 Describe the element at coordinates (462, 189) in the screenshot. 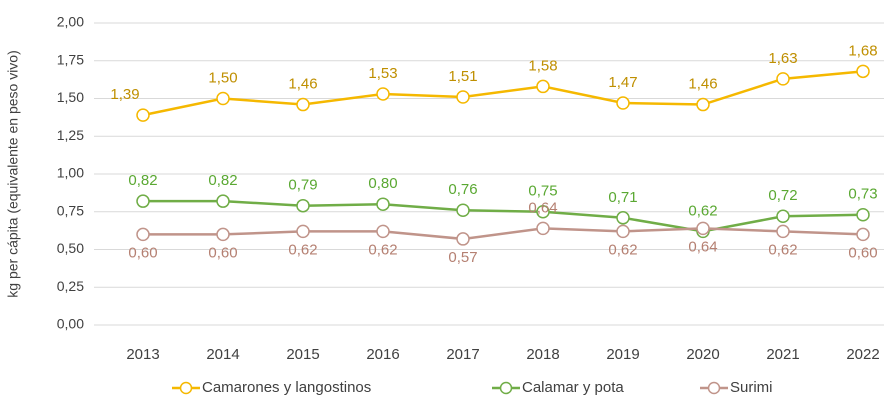

I see `data-label: 0,76` at that location.